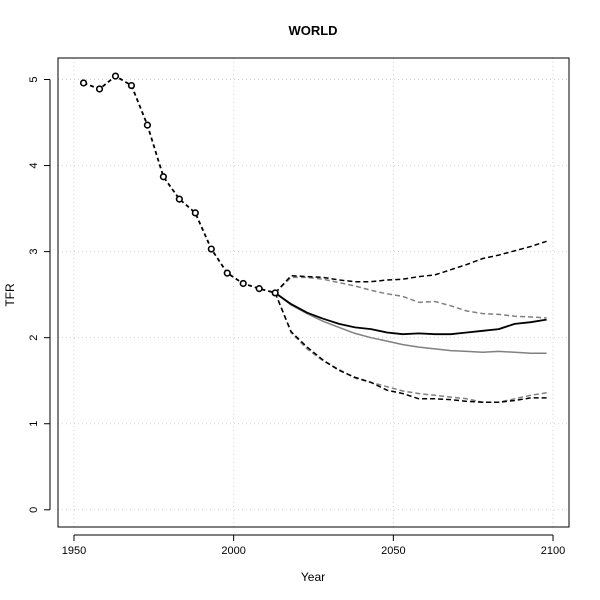 Image resolution: width=600 pixels, height=600 pixels. I want to click on series-line-upper-bound, so click(410, 267).